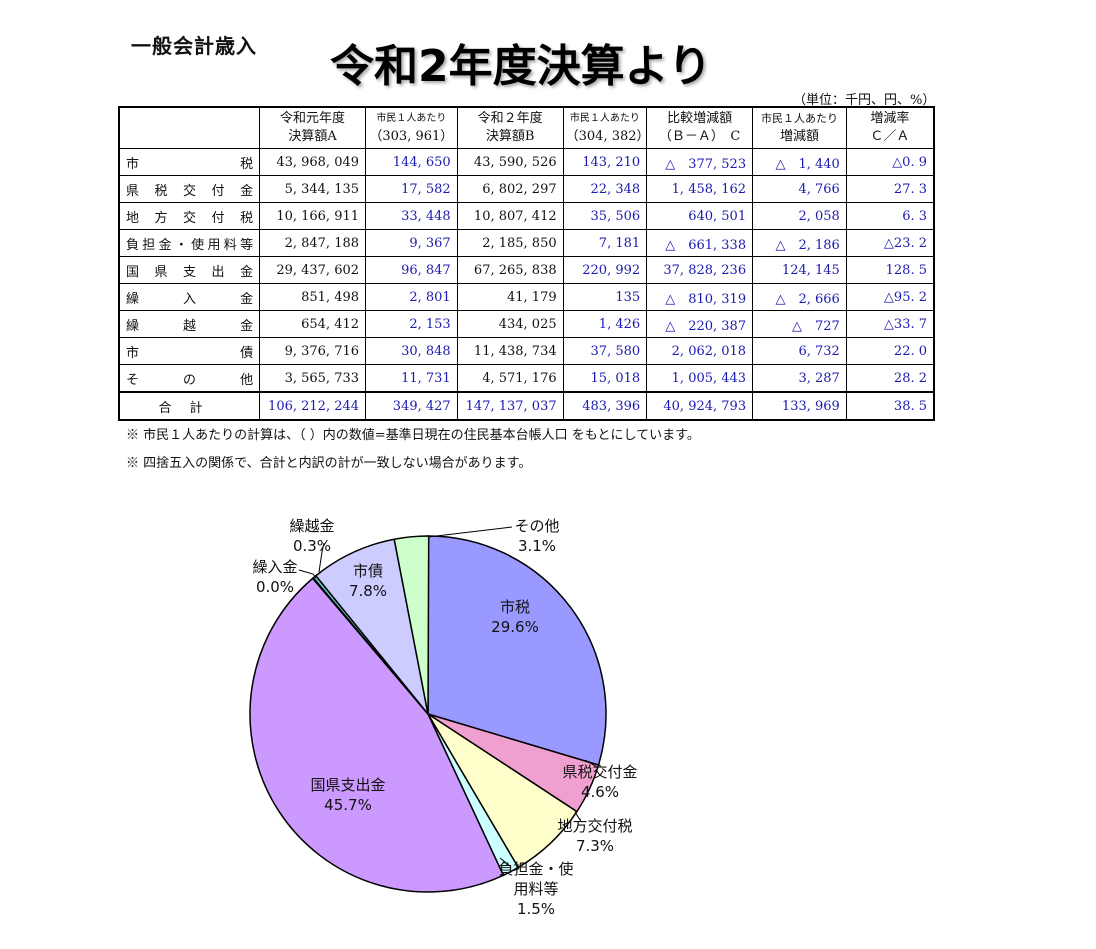 This screenshot has height=949, width=1096. I want to click on cell-pb: 135, so click(605, 297).